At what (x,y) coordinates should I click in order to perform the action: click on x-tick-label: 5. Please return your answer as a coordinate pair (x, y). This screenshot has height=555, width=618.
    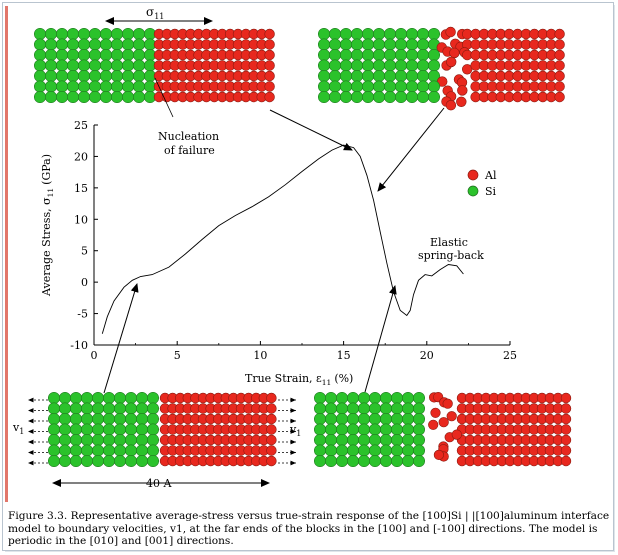
    Looking at the image, I should click on (177, 355).